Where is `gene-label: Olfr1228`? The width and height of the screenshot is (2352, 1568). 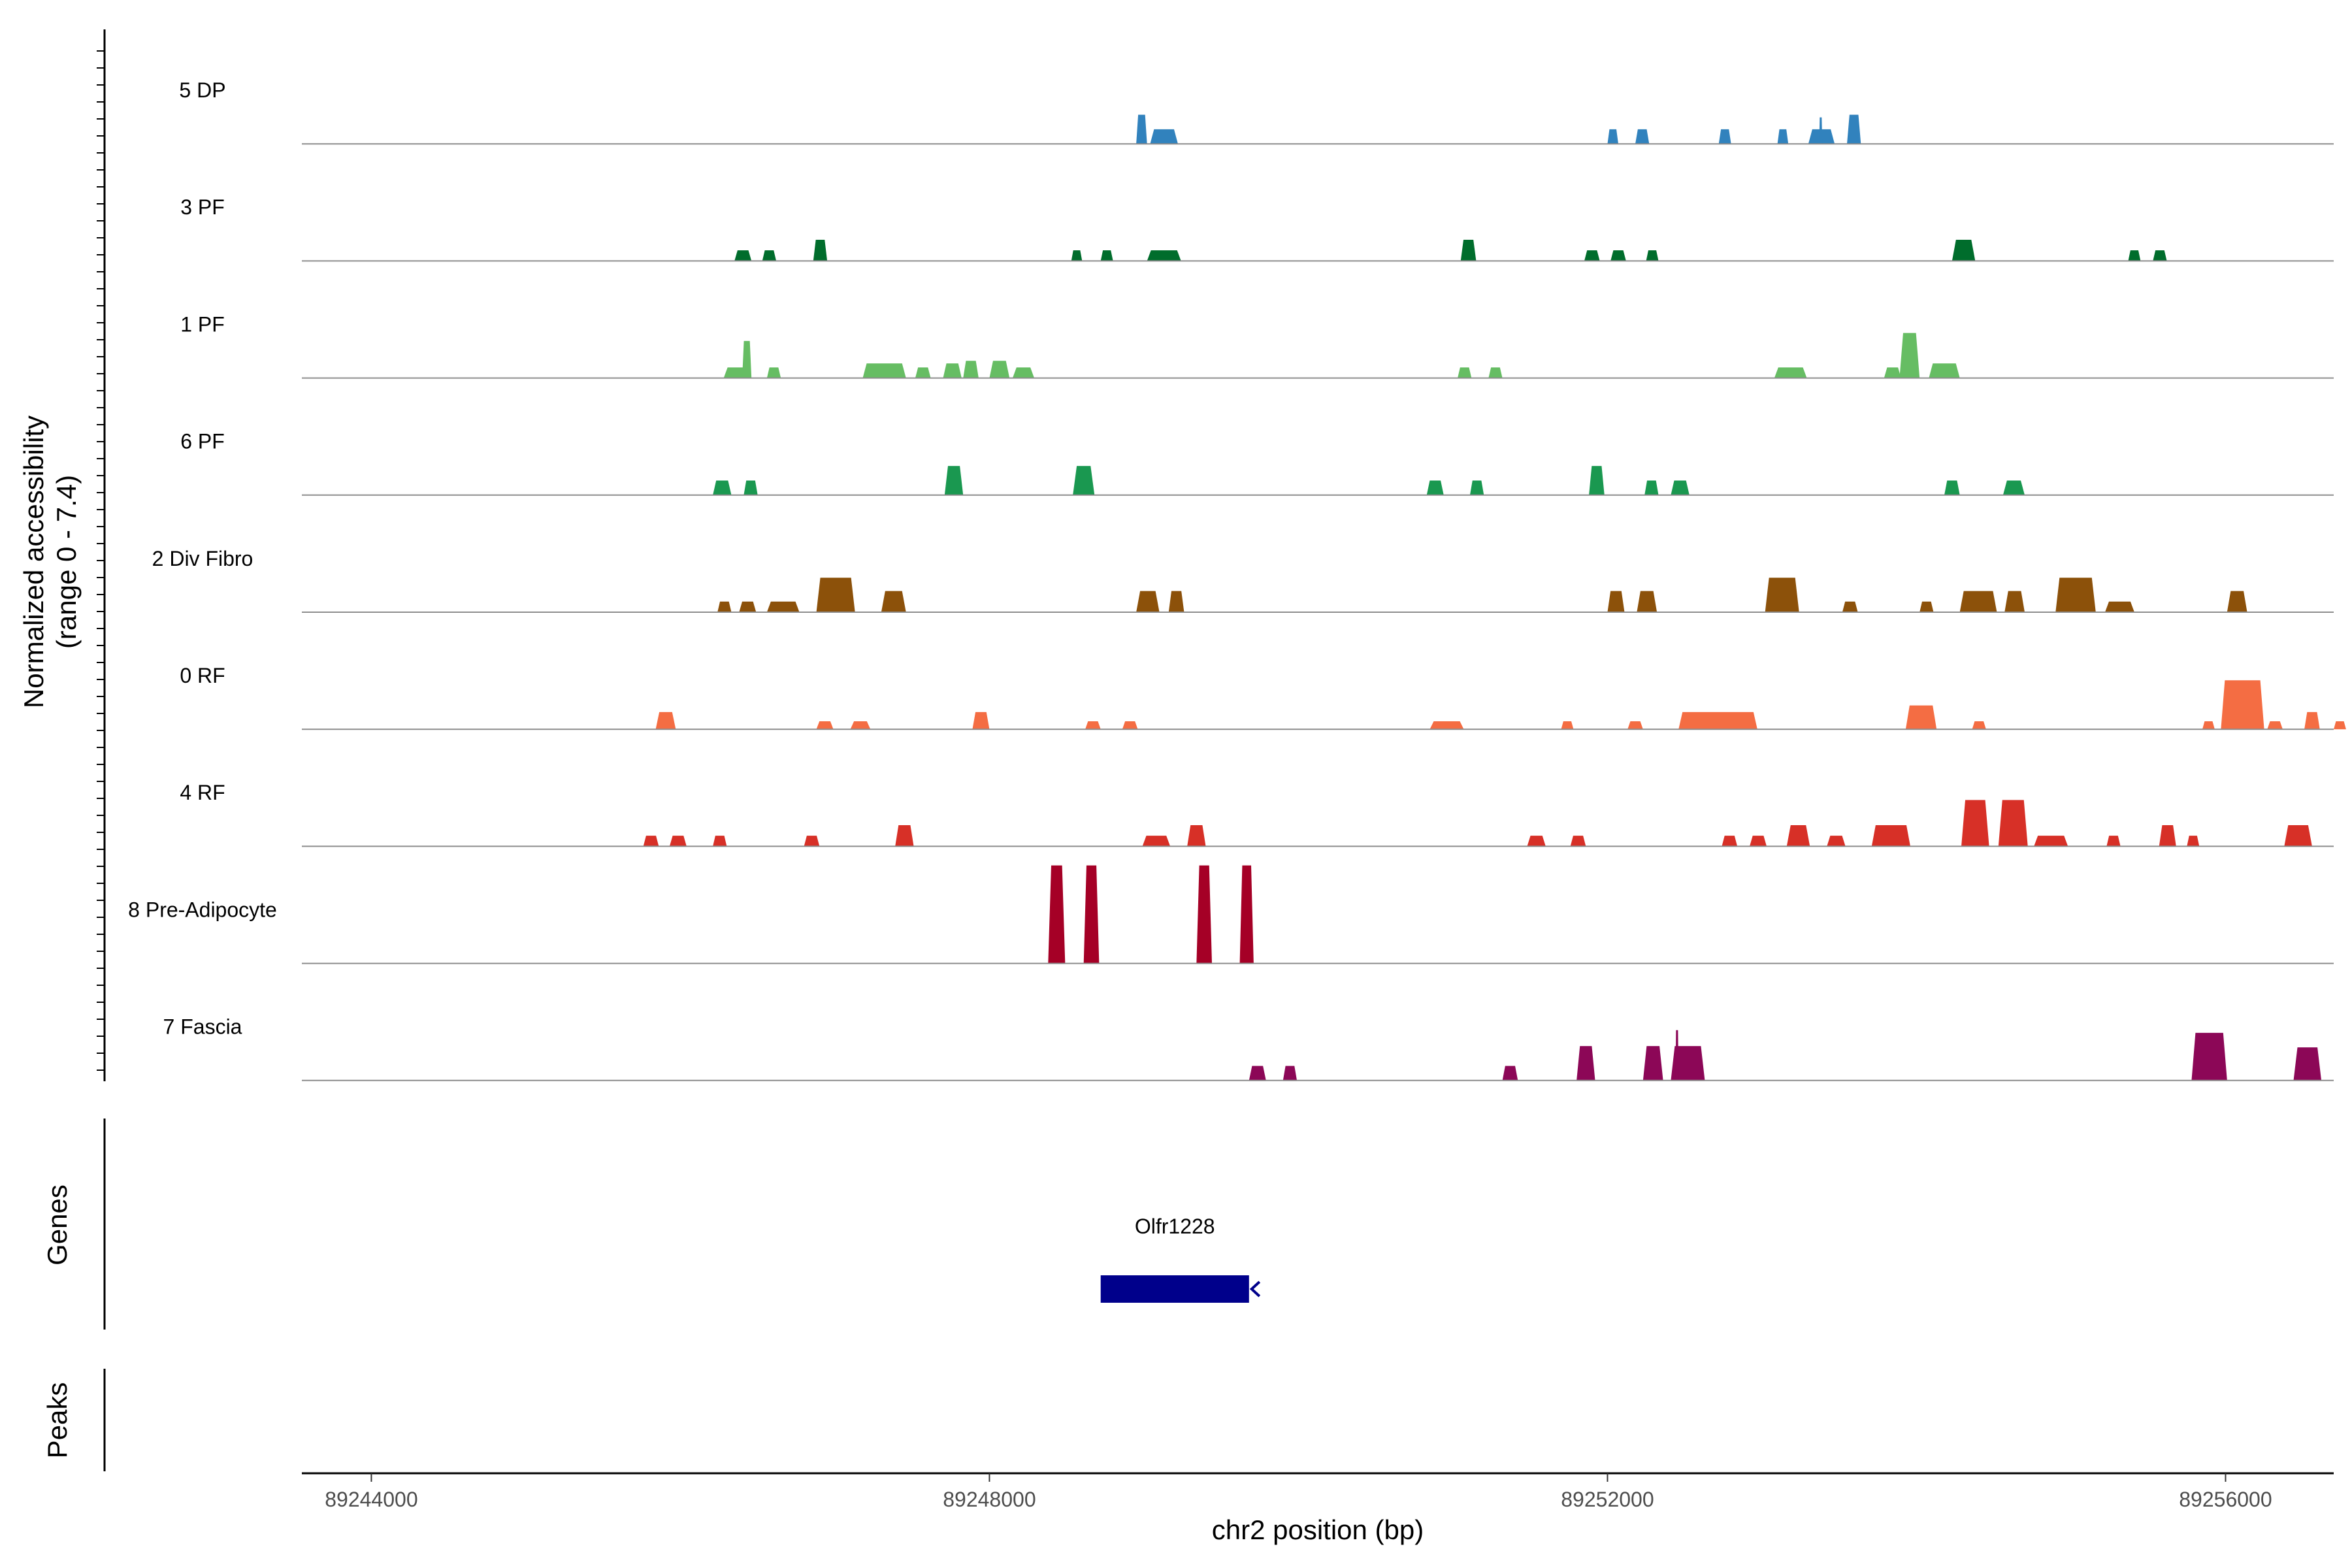 gene-label: Olfr1228 is located at coordinates (1175, 1226).